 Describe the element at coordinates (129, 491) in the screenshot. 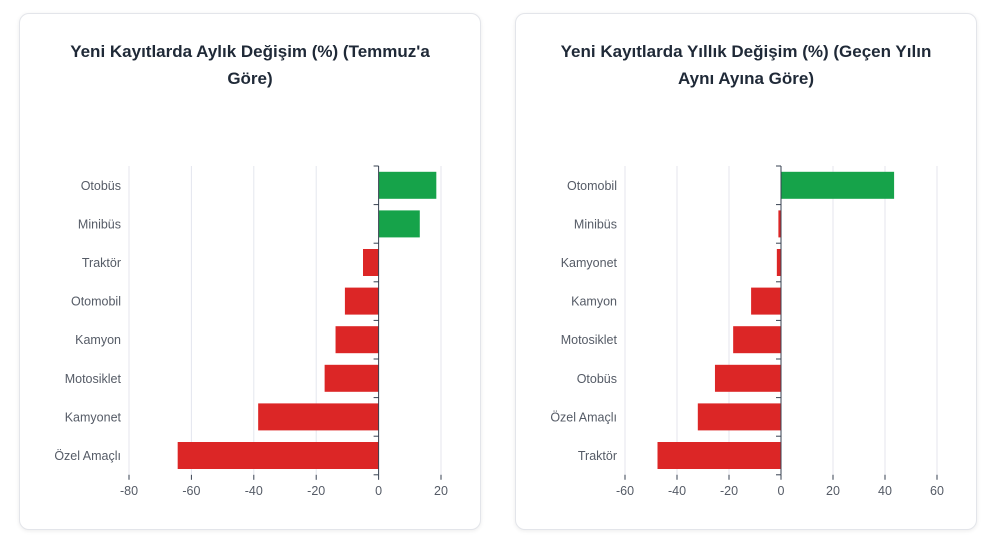

I see `x-tick-label: -80` at that location.